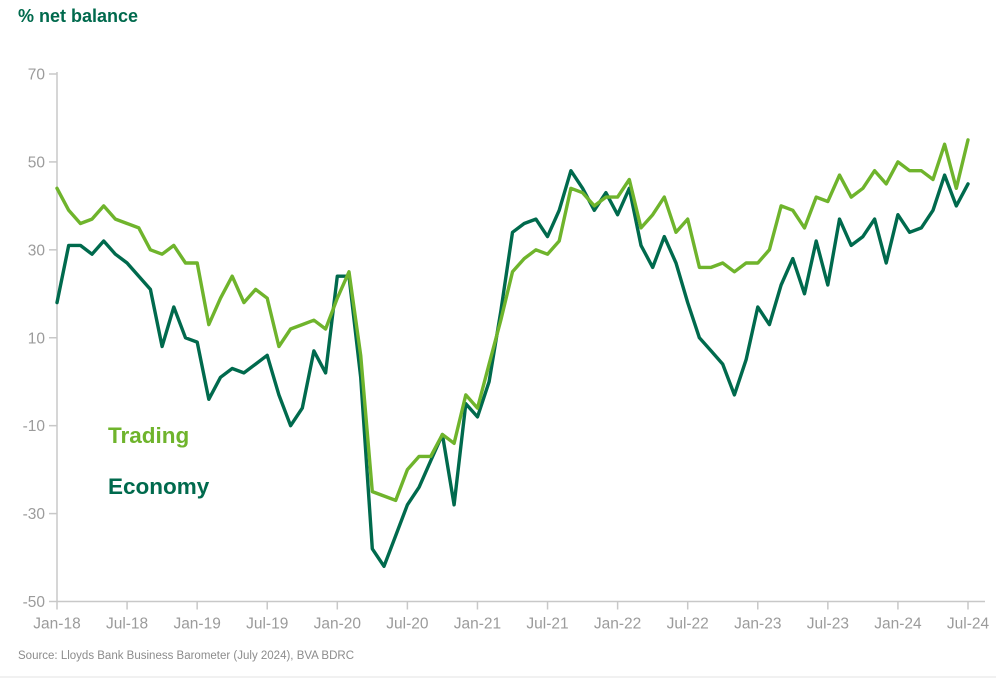  I want to click on x-tick-label: Jan-21, so click(477, 624).